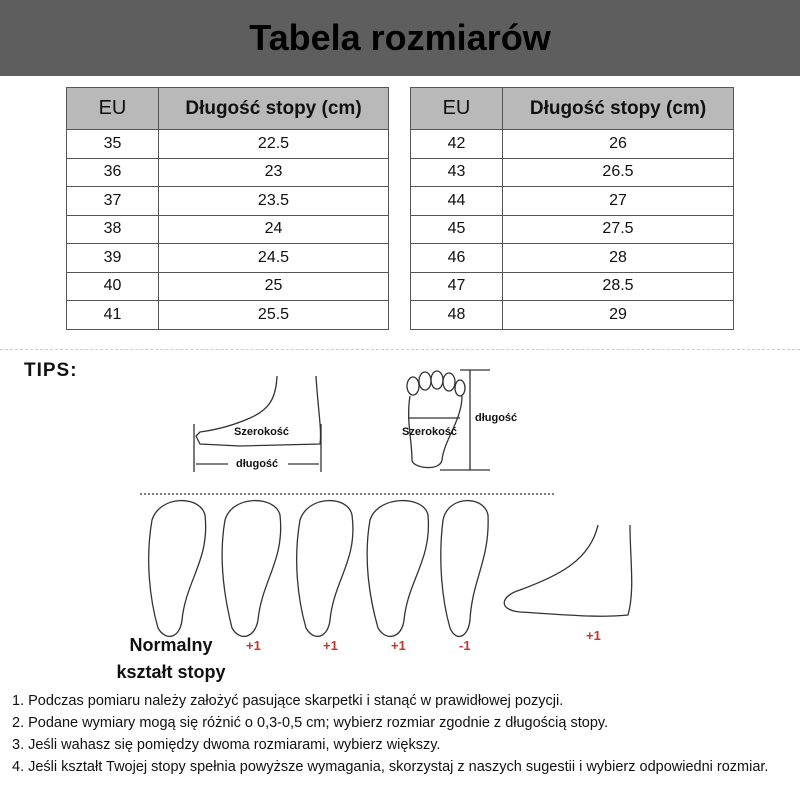 This screenshot has width=800, height=800. I want to click on normal-line2: kształt stopy, so click(171, 672).